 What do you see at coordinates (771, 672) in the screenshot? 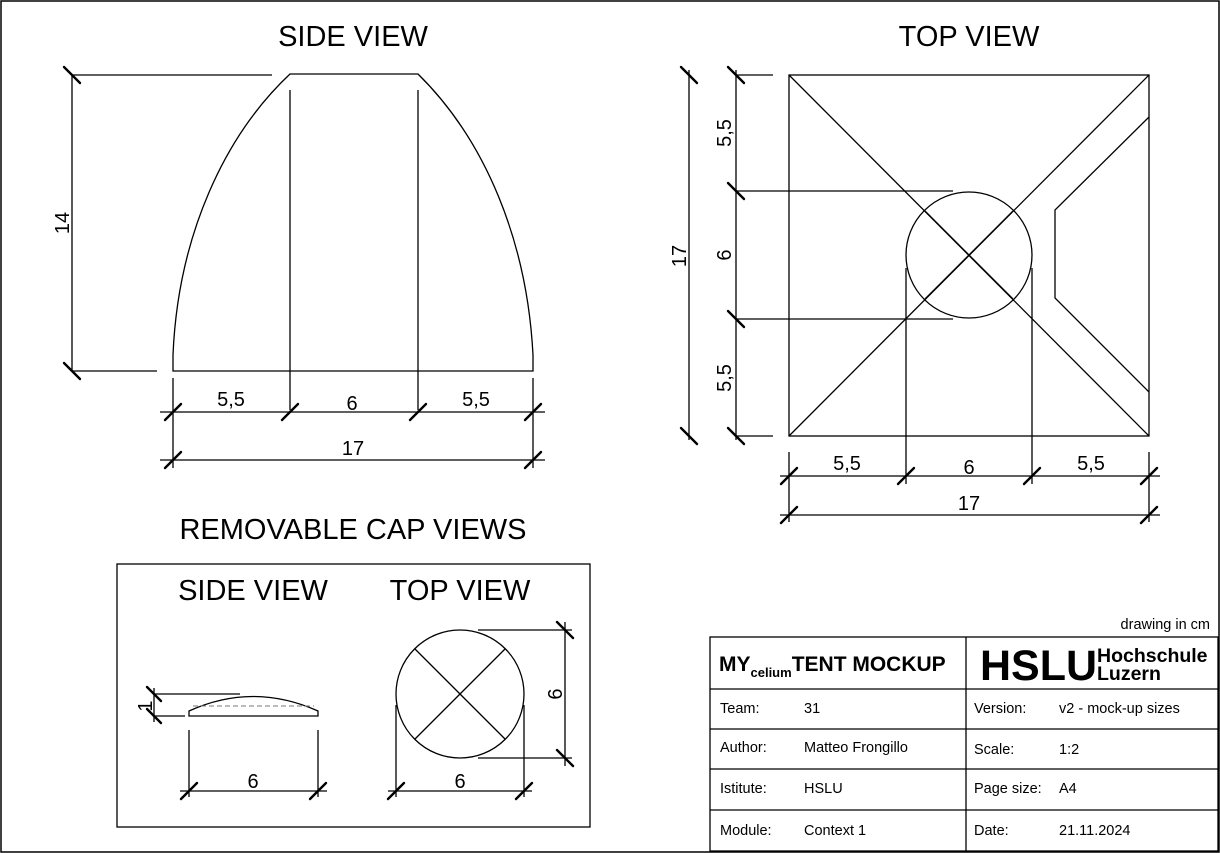
I see `project-subscript: celium` at bounding box center [771, 672].